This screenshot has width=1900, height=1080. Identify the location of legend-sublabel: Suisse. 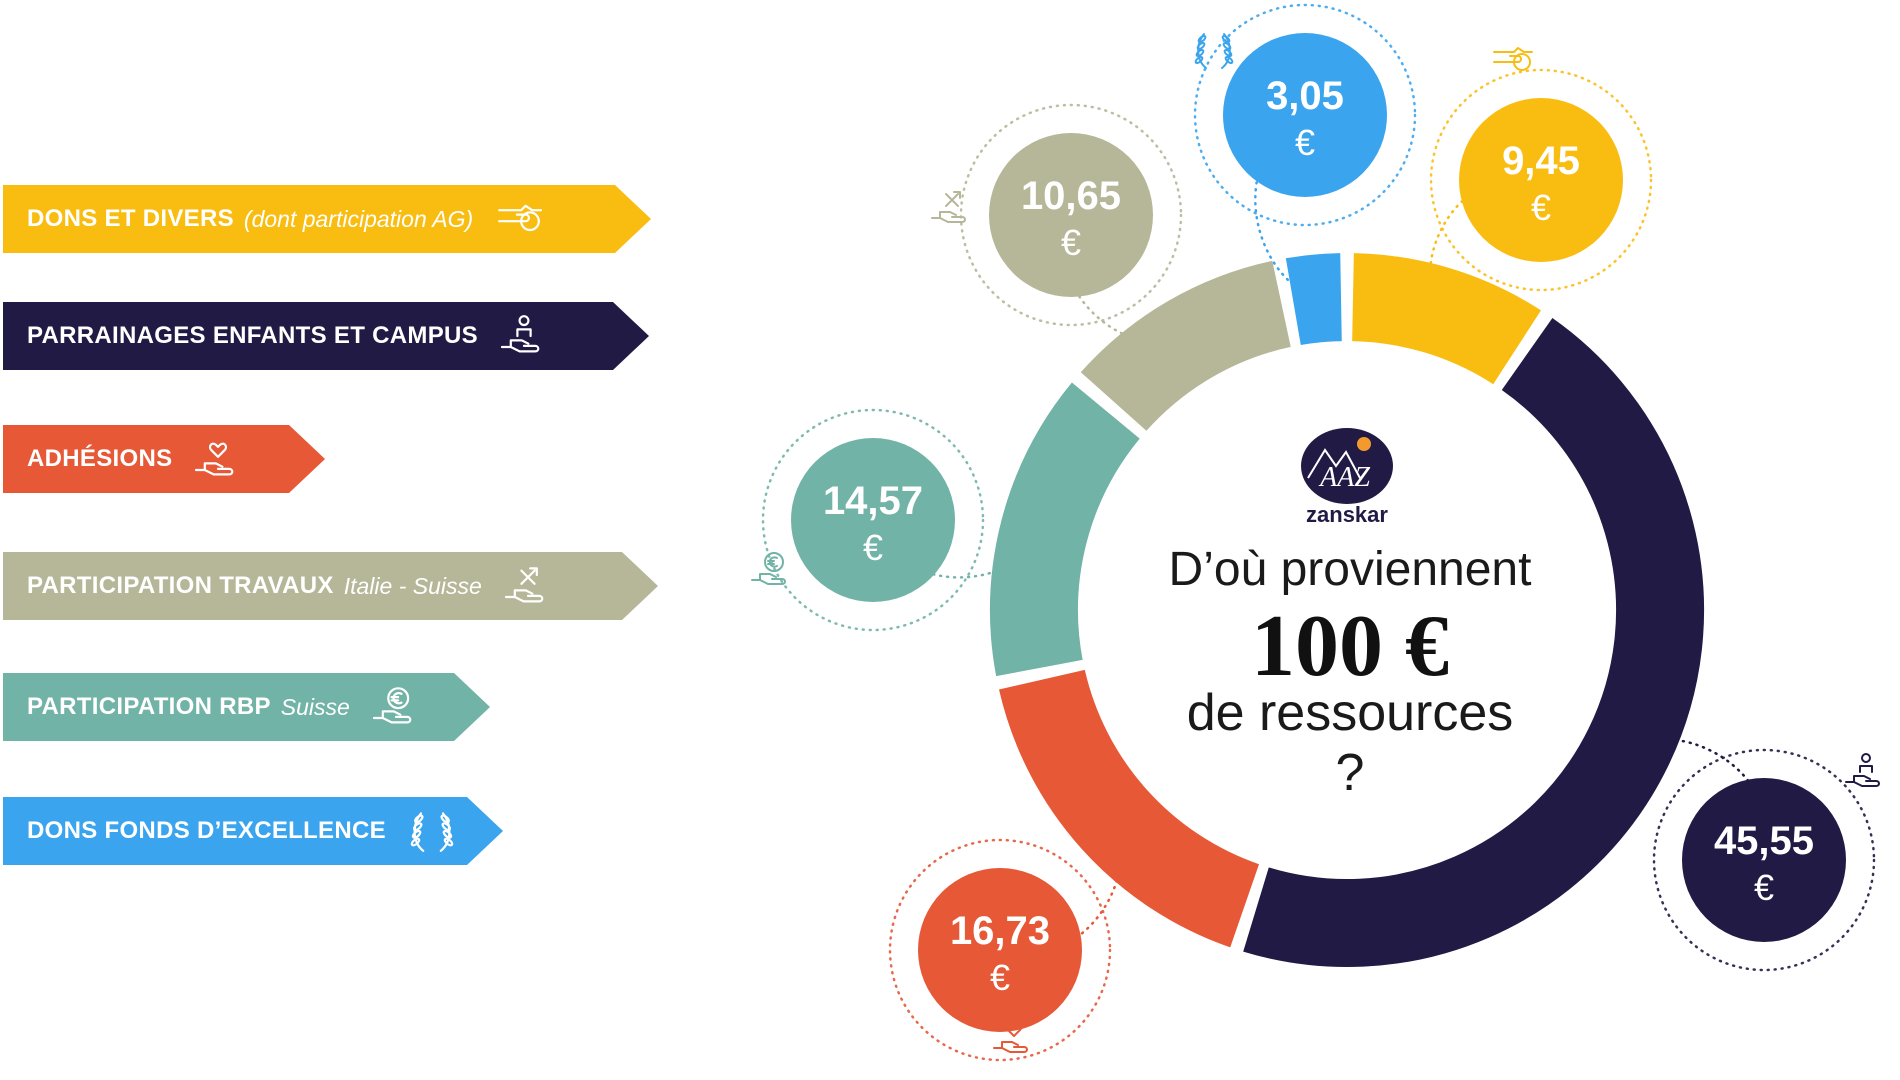
(315, 706).